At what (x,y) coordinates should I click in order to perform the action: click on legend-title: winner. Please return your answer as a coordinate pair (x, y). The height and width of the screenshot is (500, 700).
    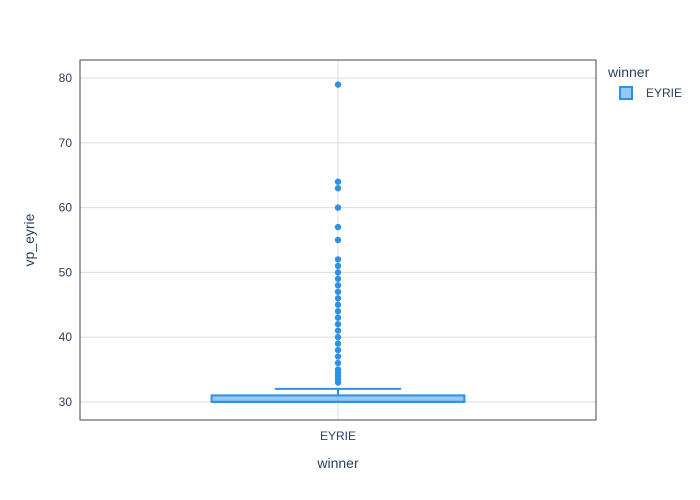
    Looking at the image, I should click on (628, 72).